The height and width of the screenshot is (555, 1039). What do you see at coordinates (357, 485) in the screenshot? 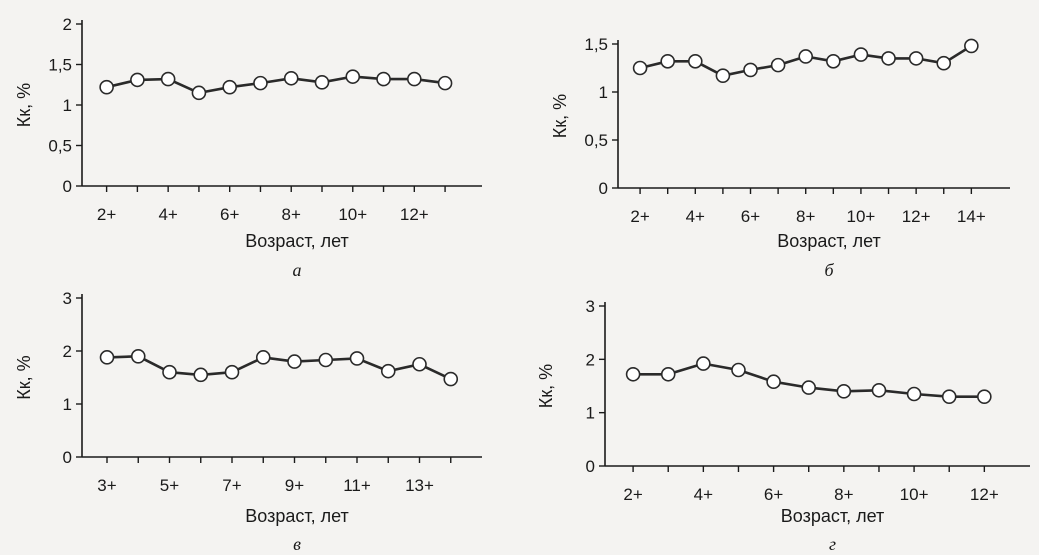
I see `x-tick-label: 11+` at bounding box center [357, 485].